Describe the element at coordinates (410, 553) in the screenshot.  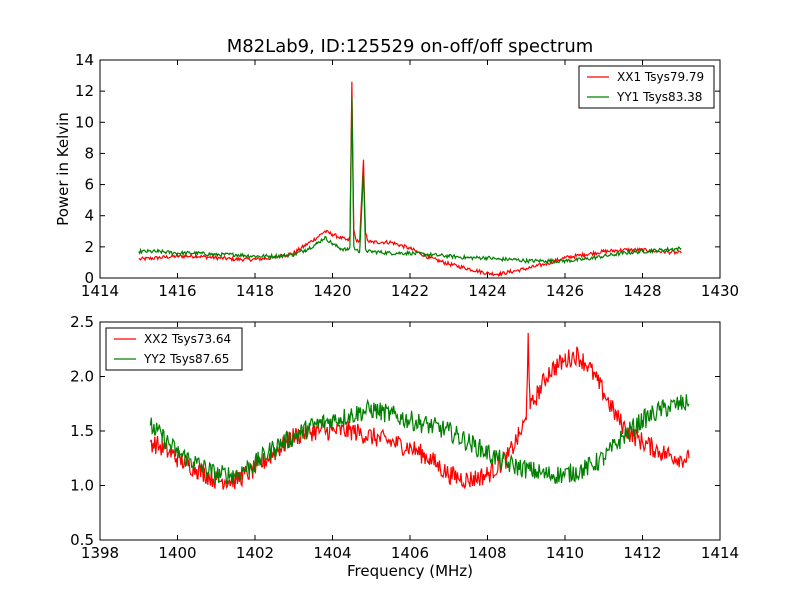
I see `x-tick-label: 1406` at that location.